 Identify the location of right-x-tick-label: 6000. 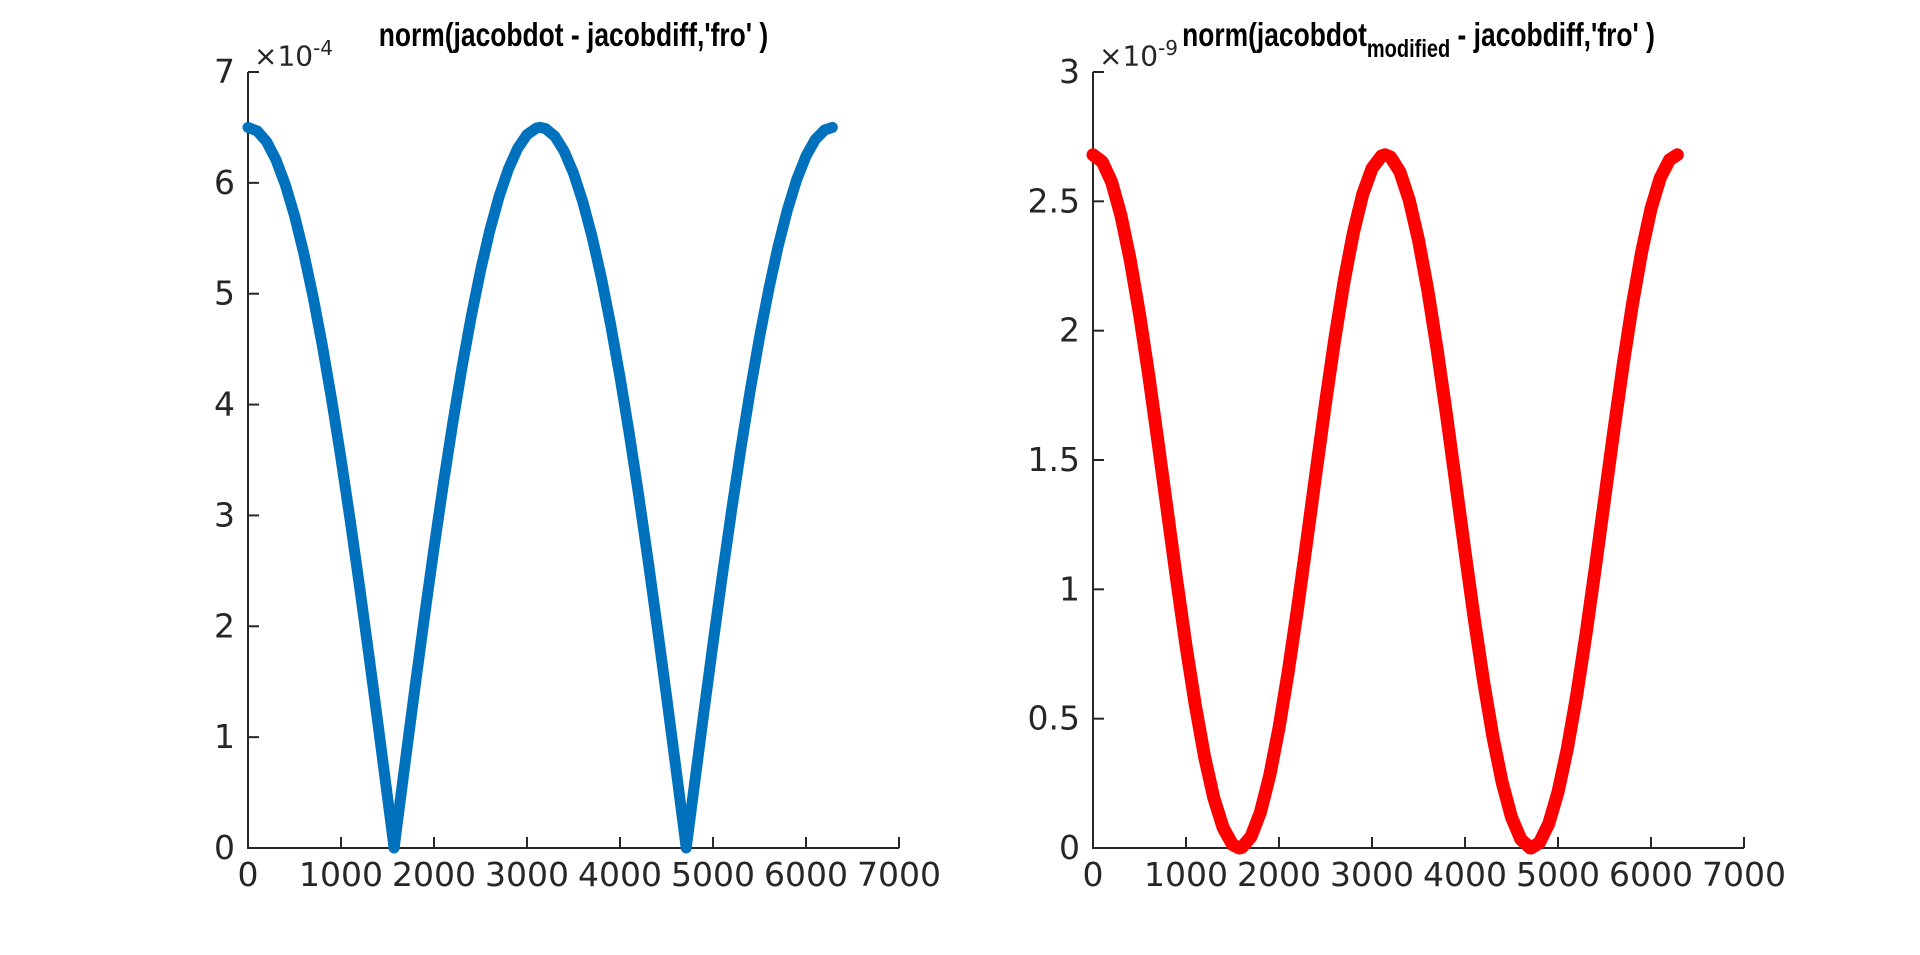
(1651, 874).